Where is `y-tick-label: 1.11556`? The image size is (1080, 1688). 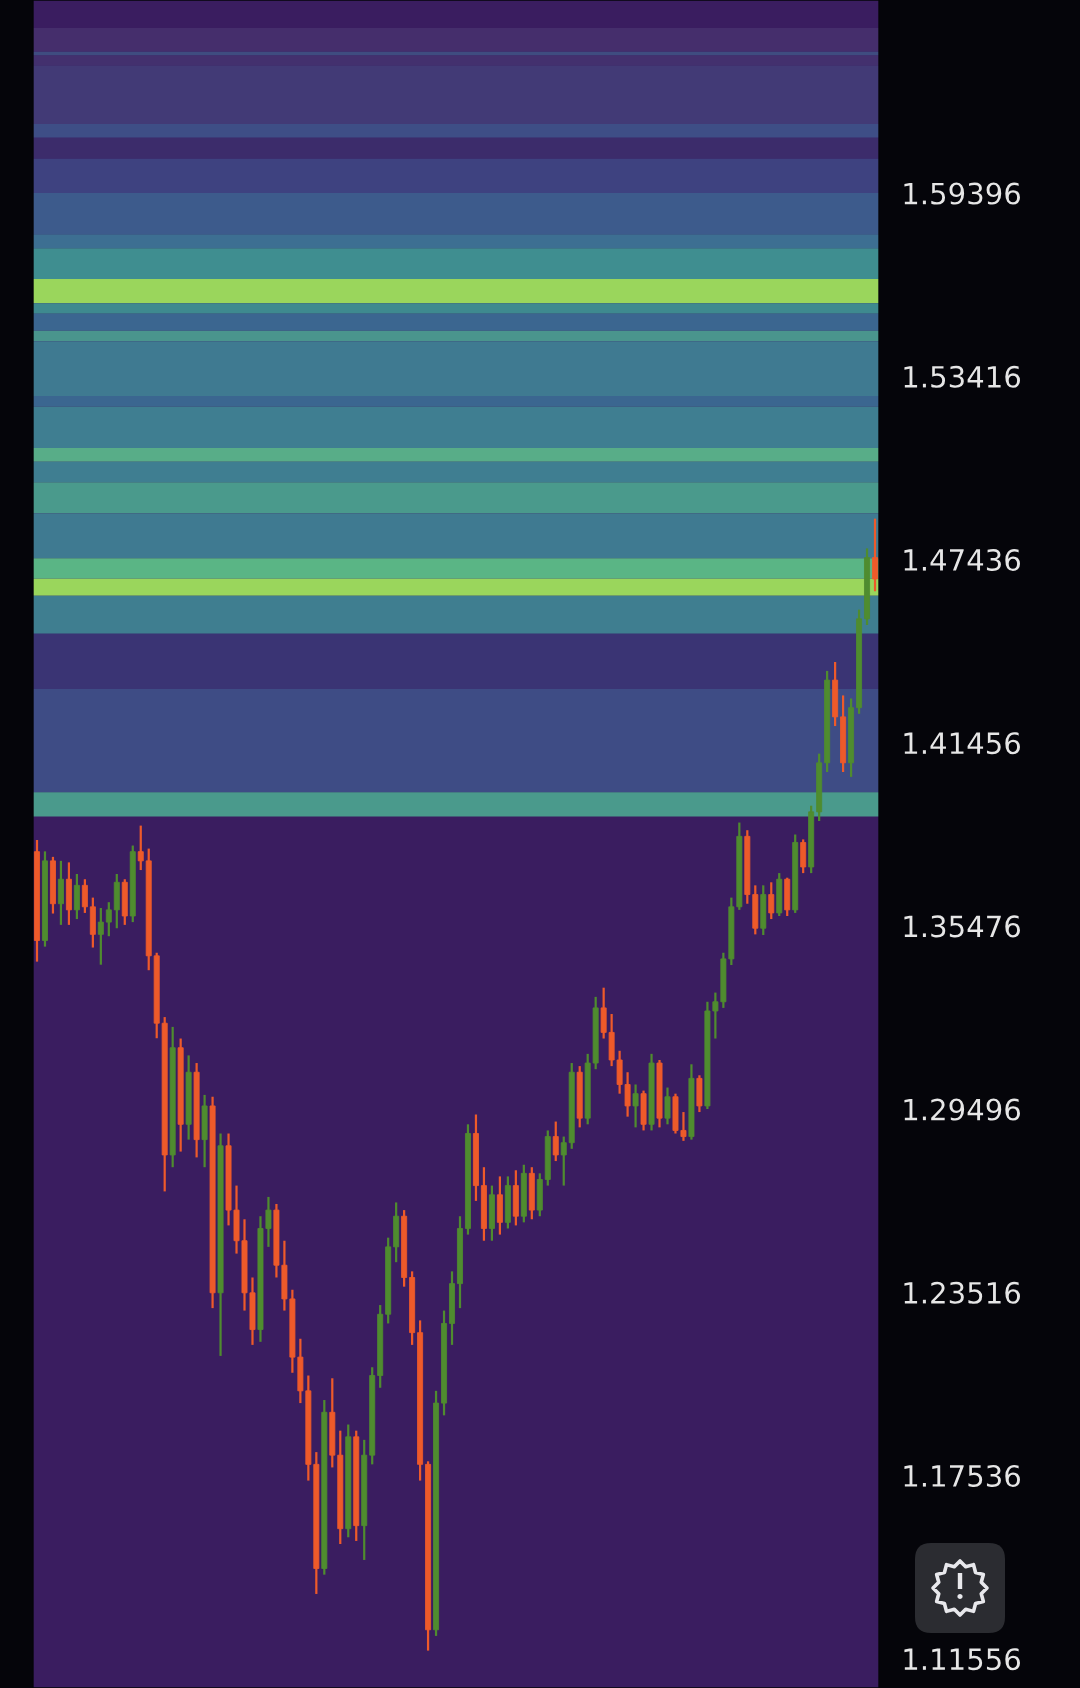 y-tick-label: 1.11556 is located at coordinates (962, 1659).